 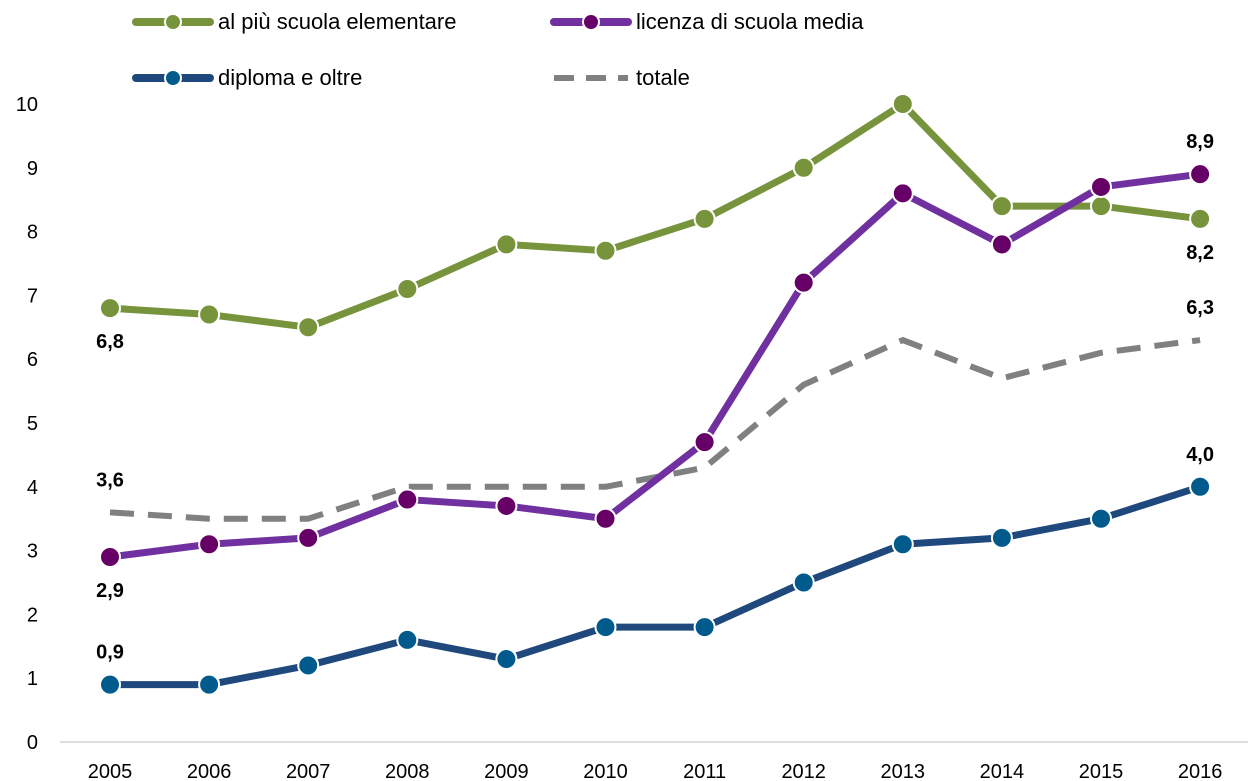 What do you see at coordinates (110, 591) in the screenshot?
I see `data-label: 2,9` at bounding box center [110, 591].